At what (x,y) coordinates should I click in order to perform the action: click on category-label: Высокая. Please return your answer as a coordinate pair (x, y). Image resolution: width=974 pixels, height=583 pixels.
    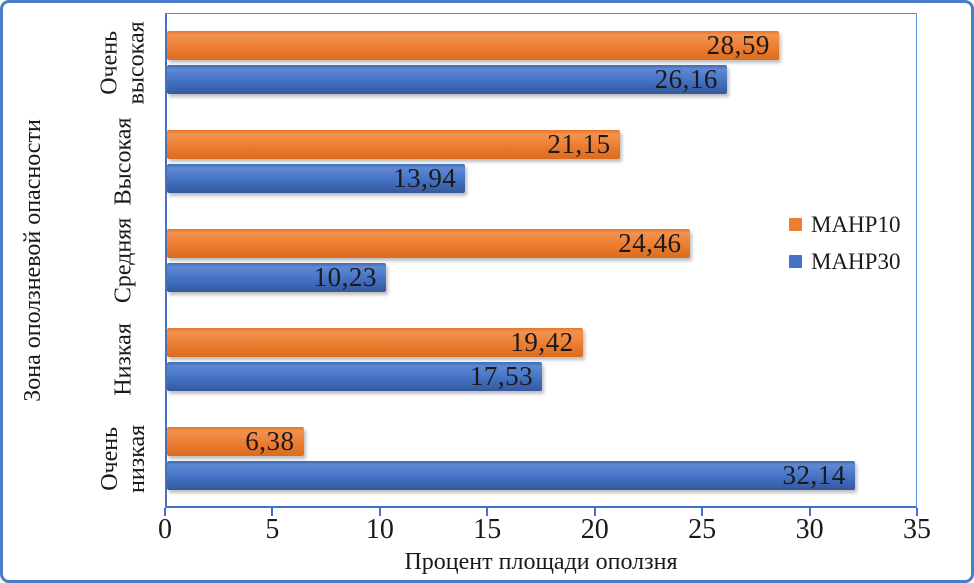
    Looking at the image, I should click on (124, 161).